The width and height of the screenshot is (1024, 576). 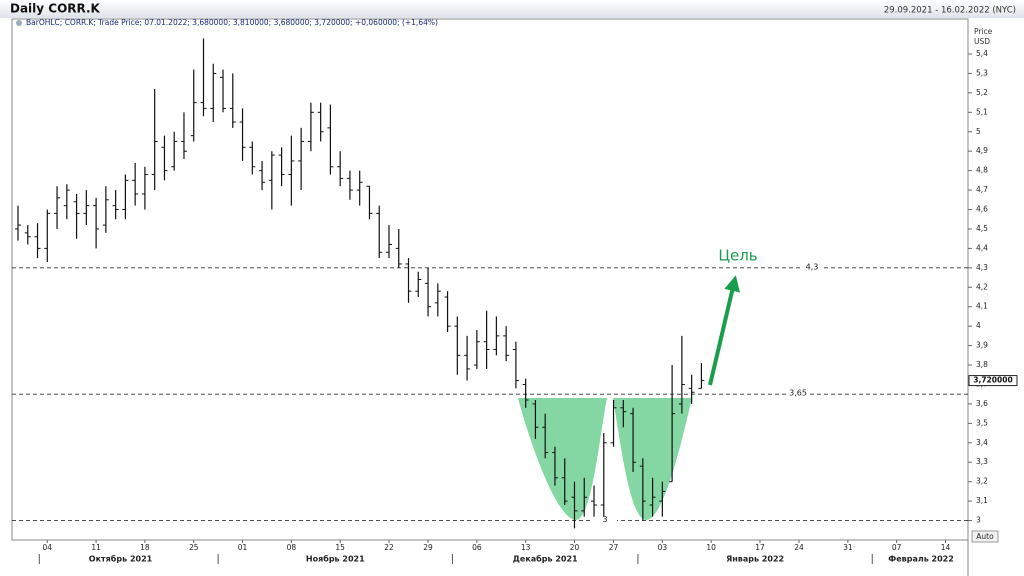 What do you see at coordinates (982, 92) in the screenshot?
I see `y-tick-label: 5,2` at bounding box center [982, 92].